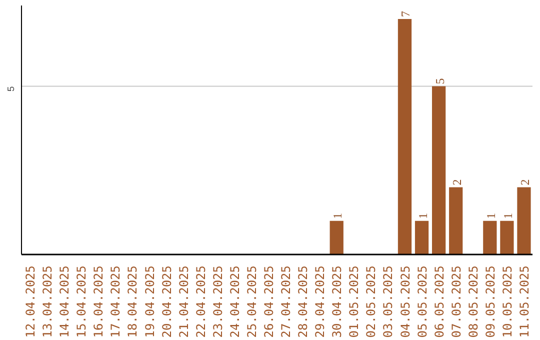 The image size is (540, 340). I want to click on x-tick-label: 17.04.2025, so click(115, 301).